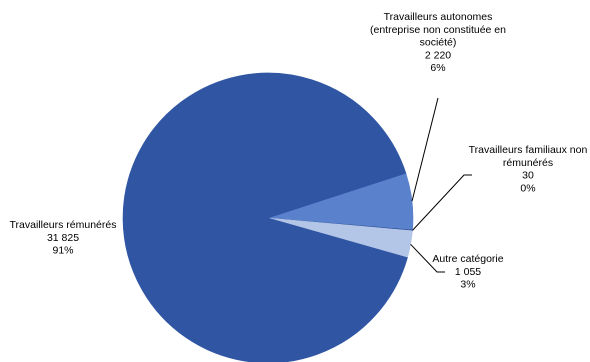 The image size is (590, 362). I want to click on label-autre-percent: 3%, so click(467, 285).